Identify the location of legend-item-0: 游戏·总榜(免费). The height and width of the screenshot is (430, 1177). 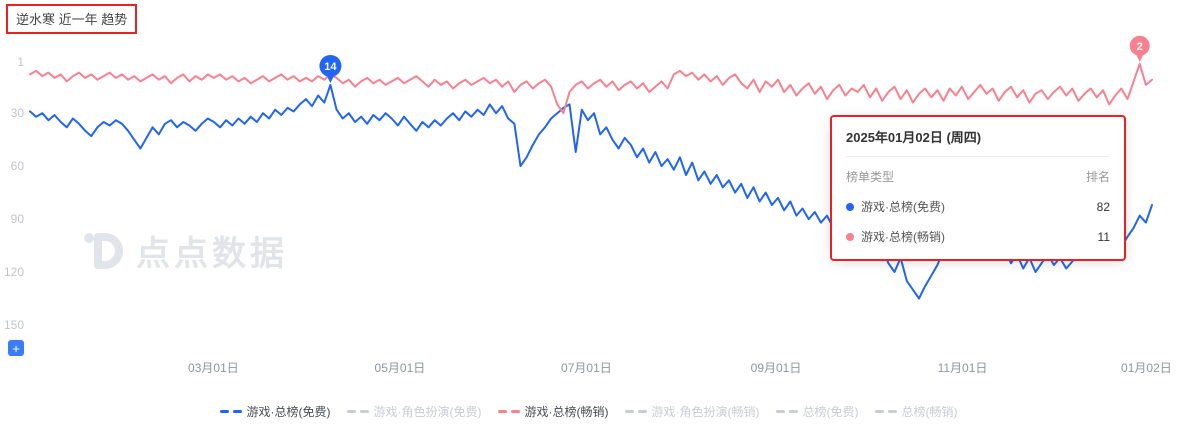
(275, 411).